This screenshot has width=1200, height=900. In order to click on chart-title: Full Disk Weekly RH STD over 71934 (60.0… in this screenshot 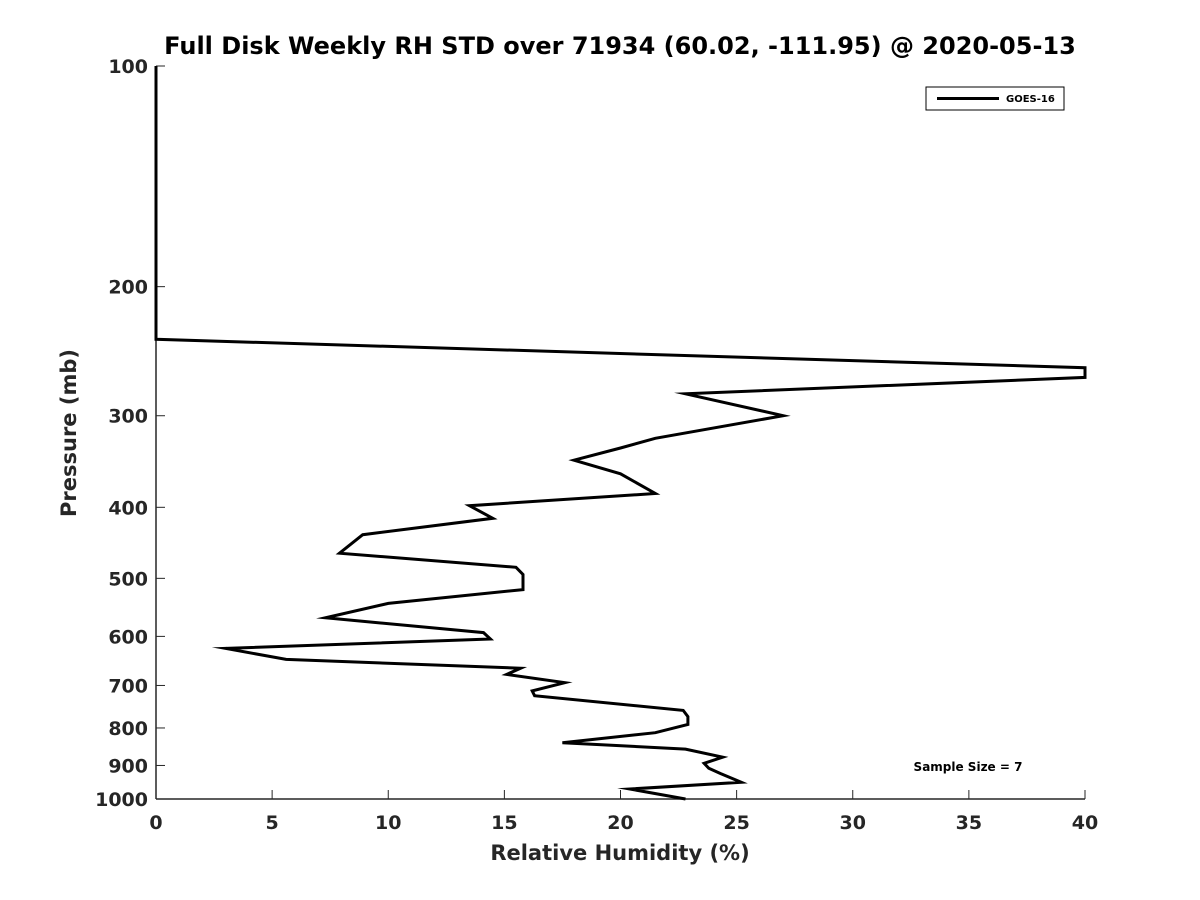, I will do `click(620, 46)`.